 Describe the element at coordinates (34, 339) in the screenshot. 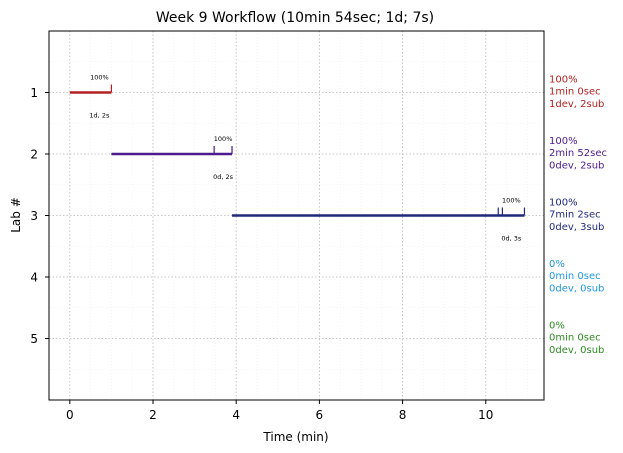

I see `y-tick-label: 5` at that location.